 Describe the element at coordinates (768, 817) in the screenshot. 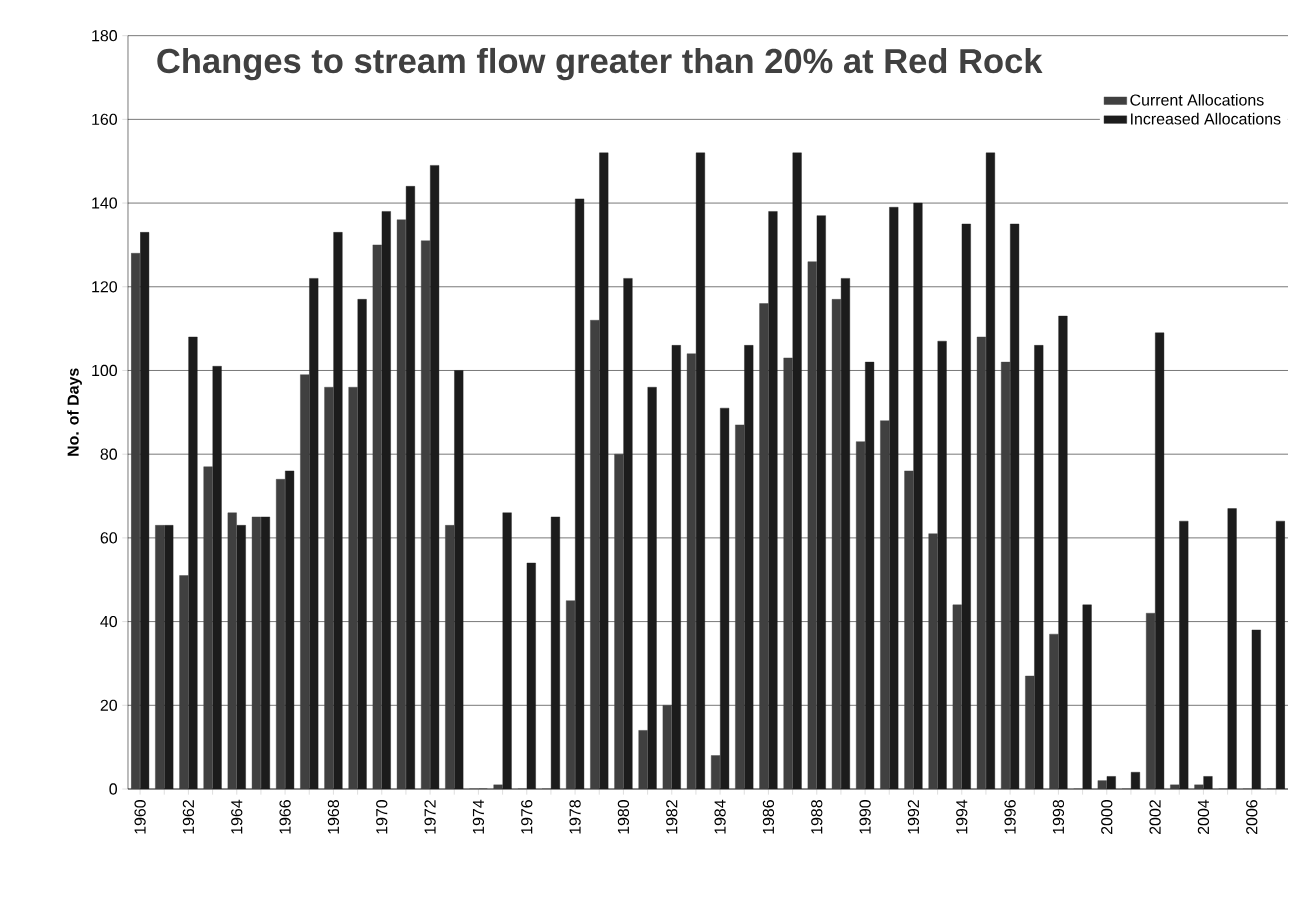

I see `x-tick-label: 1986` at that location.